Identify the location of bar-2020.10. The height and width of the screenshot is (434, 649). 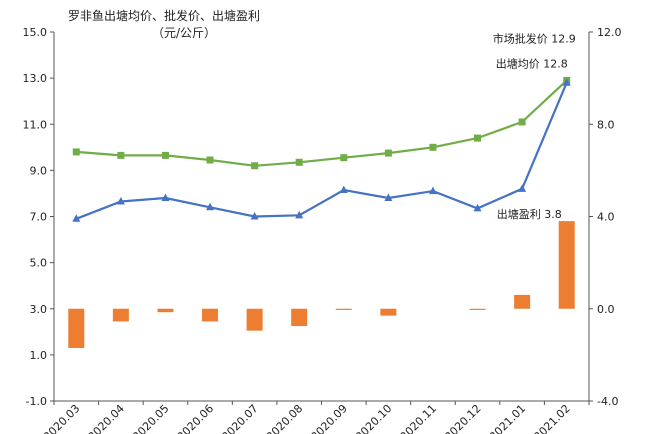
(388, 312).